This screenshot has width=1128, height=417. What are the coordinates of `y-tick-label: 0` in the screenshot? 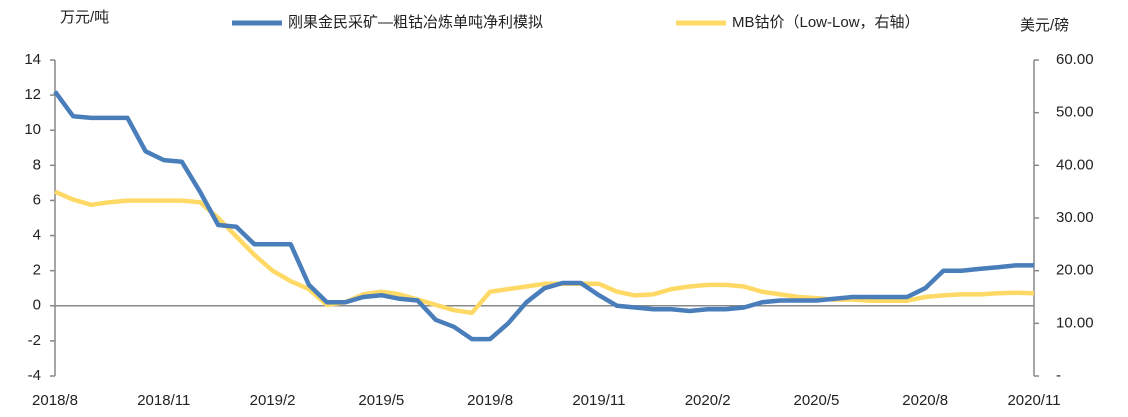 It's located at (37, 305).